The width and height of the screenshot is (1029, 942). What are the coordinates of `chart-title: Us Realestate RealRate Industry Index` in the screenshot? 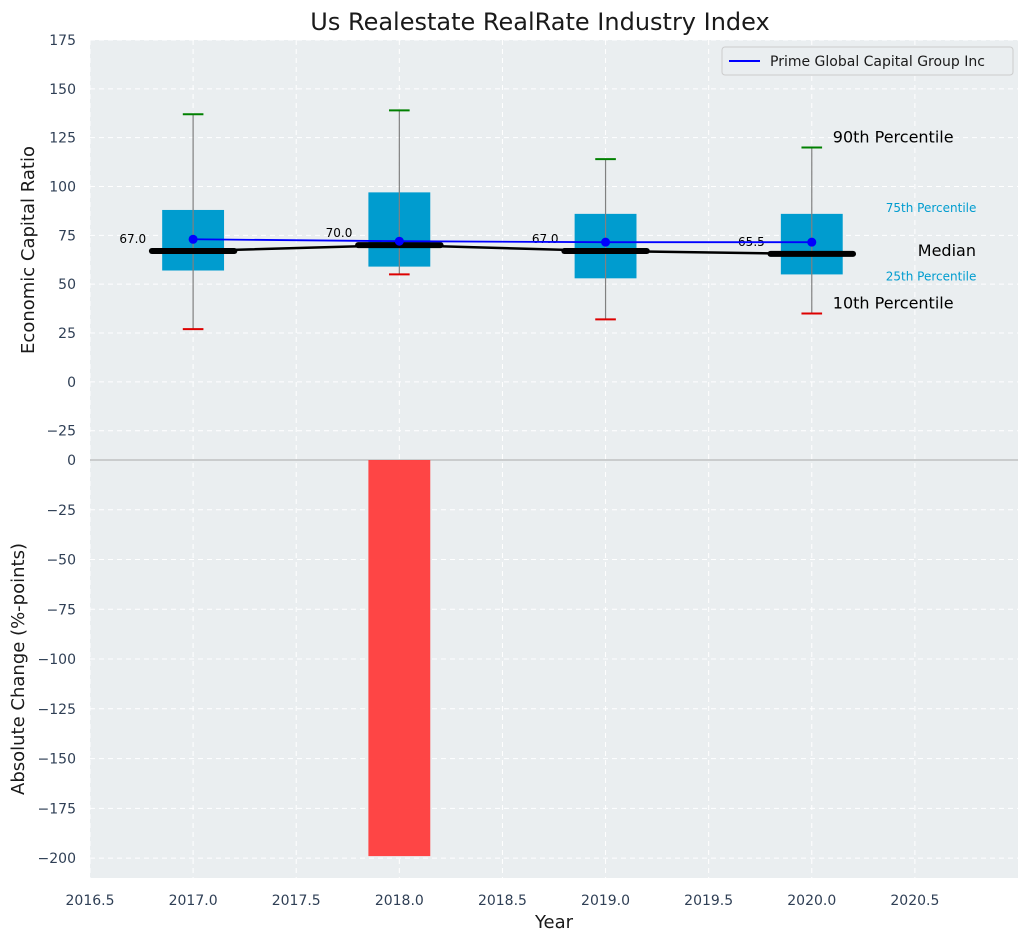 It's located at (539, 22).